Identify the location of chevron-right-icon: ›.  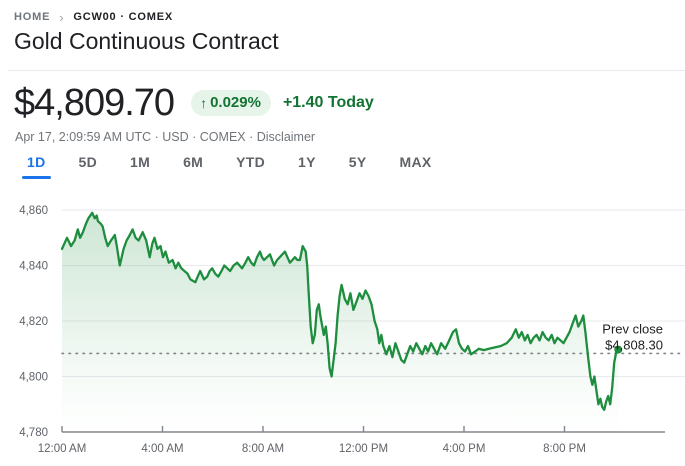
(62, 17).